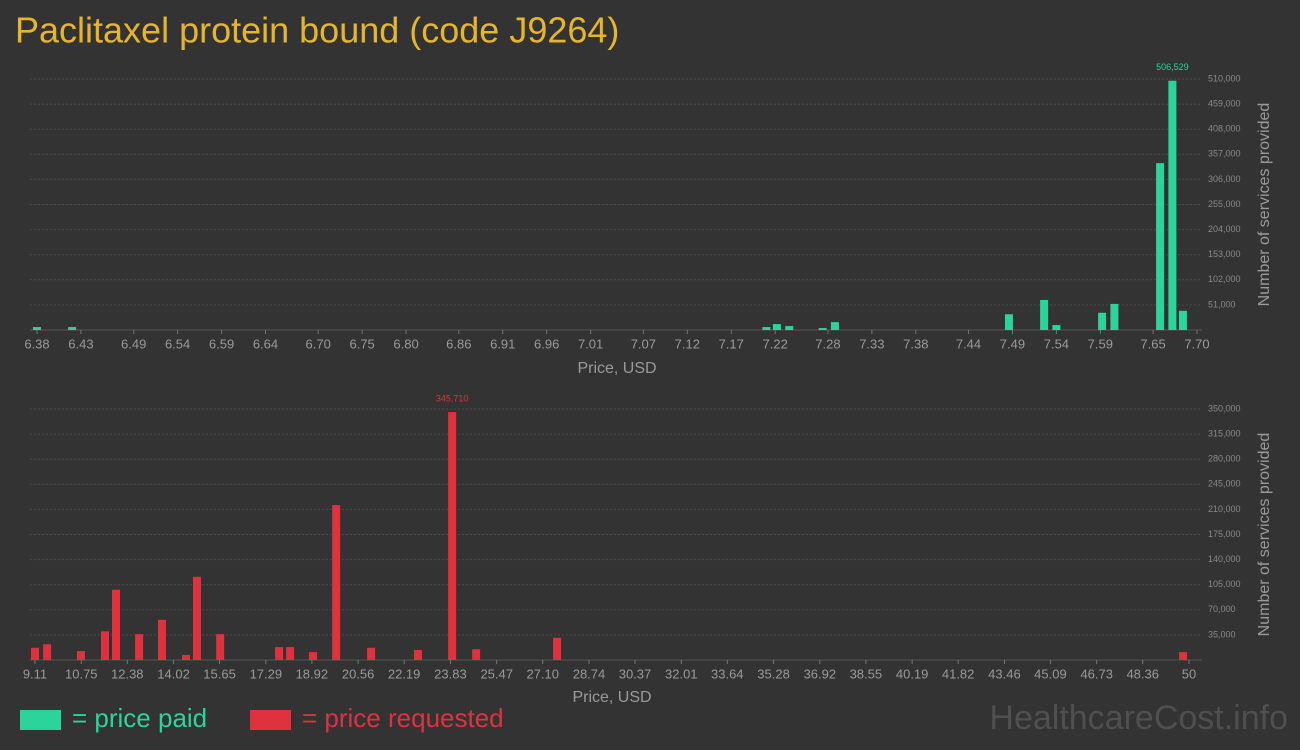  What do you see at coordinates (458, 343) in the screenshot?
I see `x-tick-label: 6.86` at bounding box center [458, 343].